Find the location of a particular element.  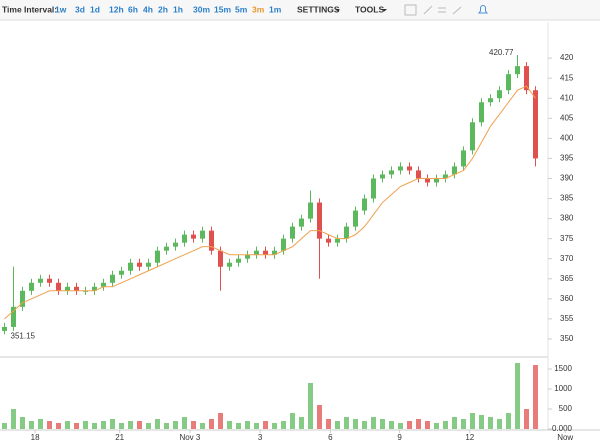

x-tick-label: 9 is located at coordinates (399, 437).